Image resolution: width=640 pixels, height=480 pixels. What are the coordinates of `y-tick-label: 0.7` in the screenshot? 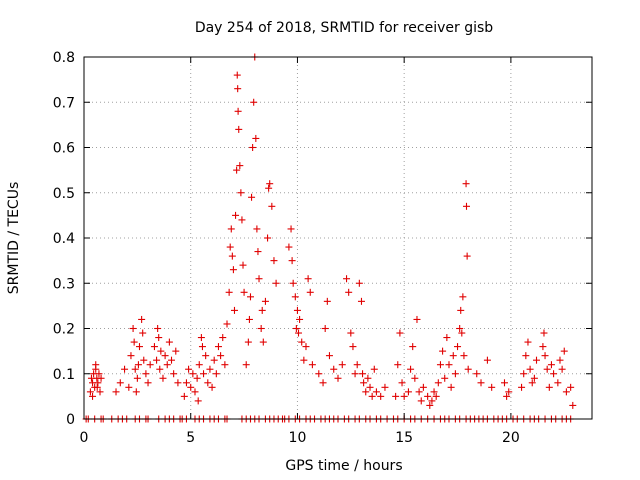 It's located at (64, 103).